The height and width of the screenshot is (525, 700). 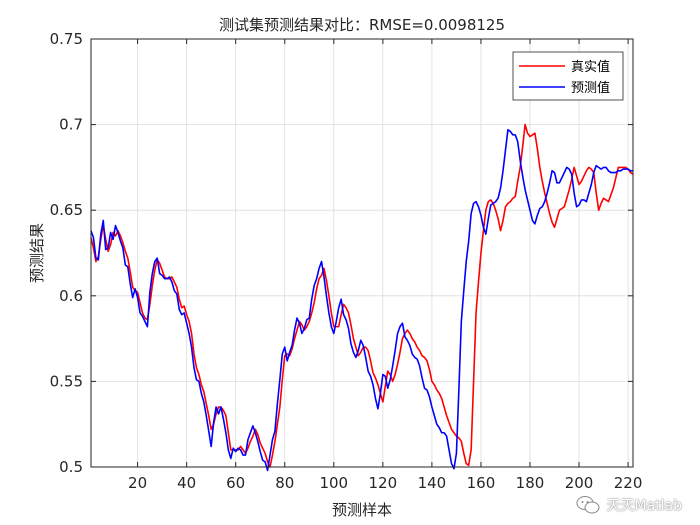 I want to click on x-tick-label: 60, so click(x=235, y=483).